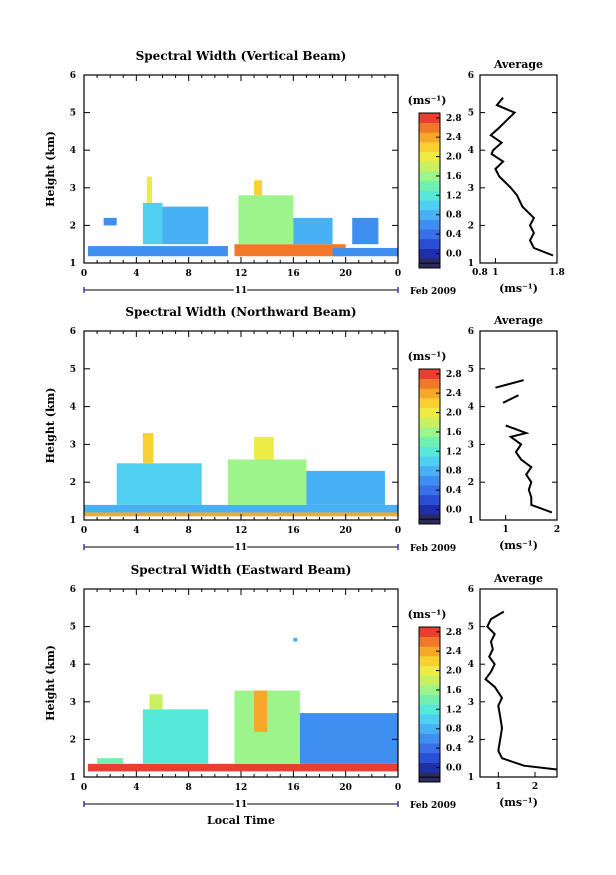 The height and width of the screenshot is (875, 616). I want to click on date-label: Feb 2009, so click(433, 292).